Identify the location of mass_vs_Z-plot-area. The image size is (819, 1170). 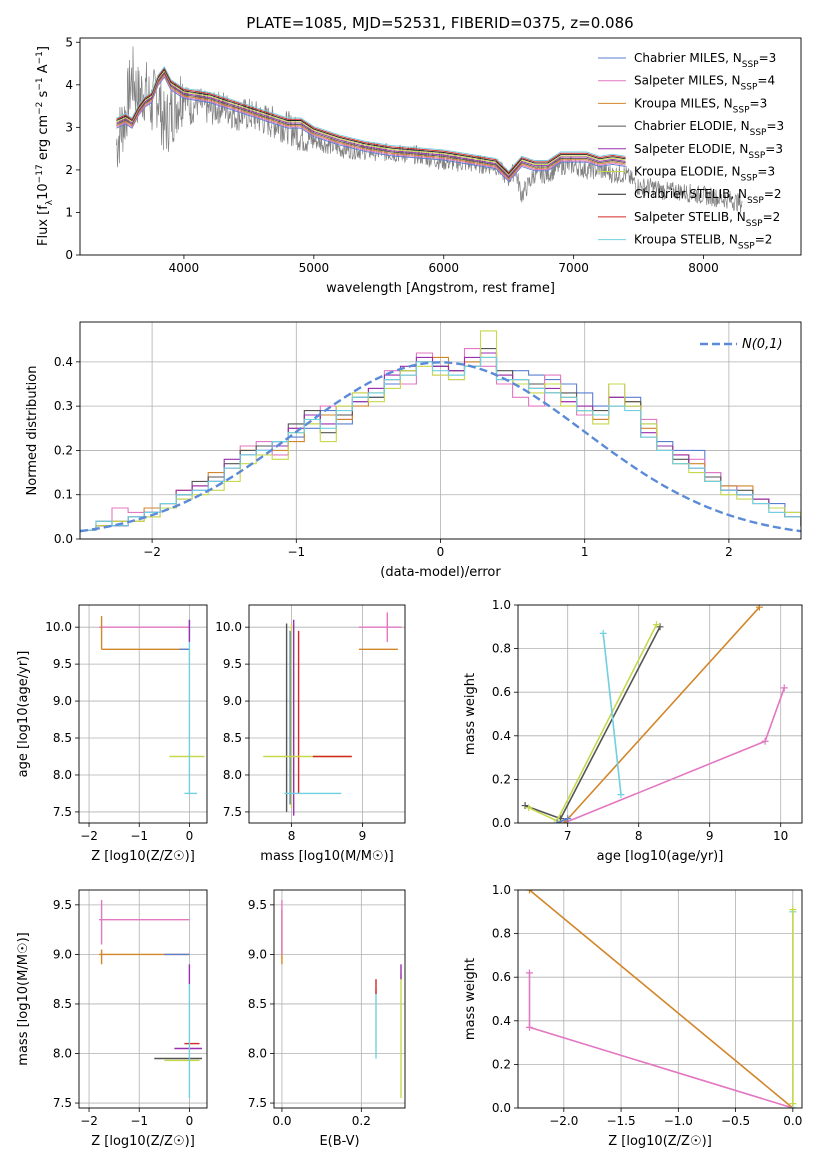
(150, 999).